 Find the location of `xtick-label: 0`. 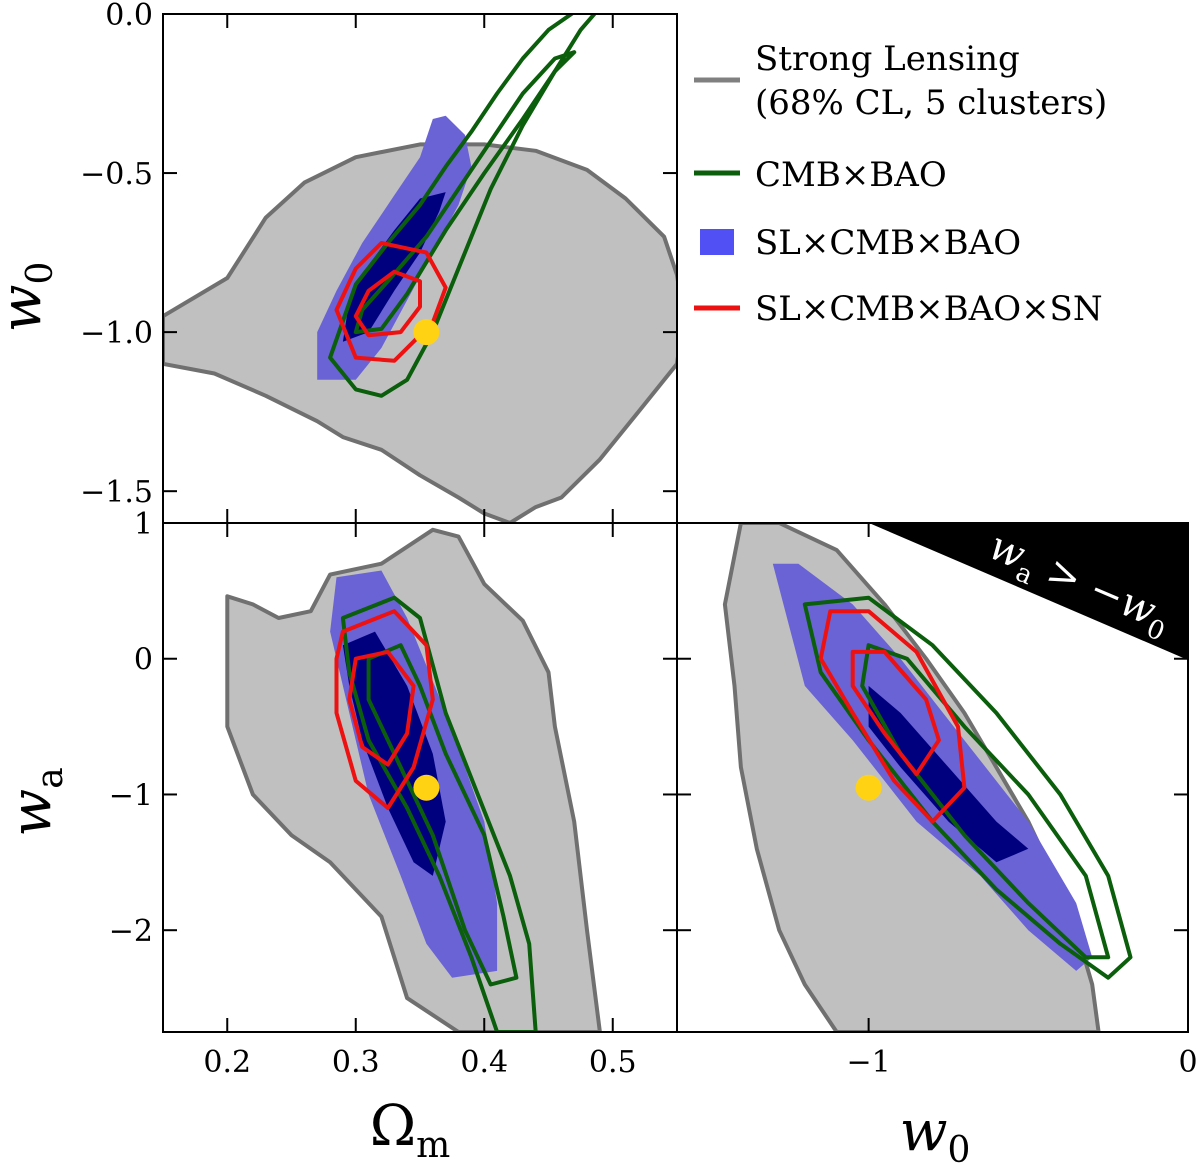

xtick-label: 0 is located at coordinates (1187, 1062).